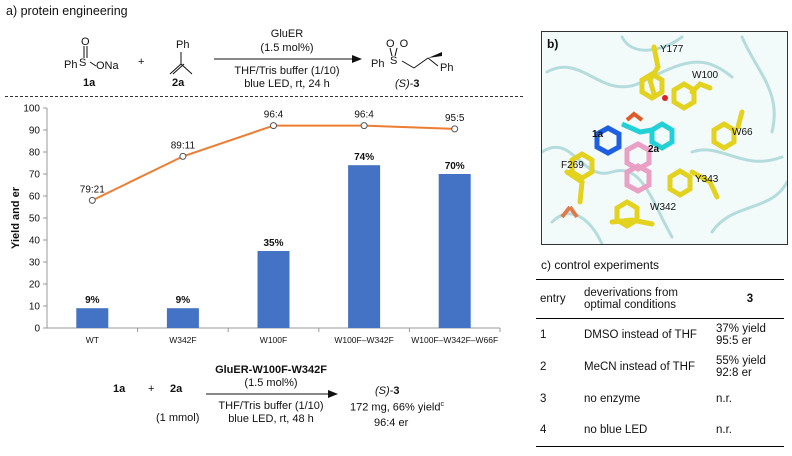 This screenshot has height=456, width=792. I want to click on styrene-ph: Ph, so click(183, 45).